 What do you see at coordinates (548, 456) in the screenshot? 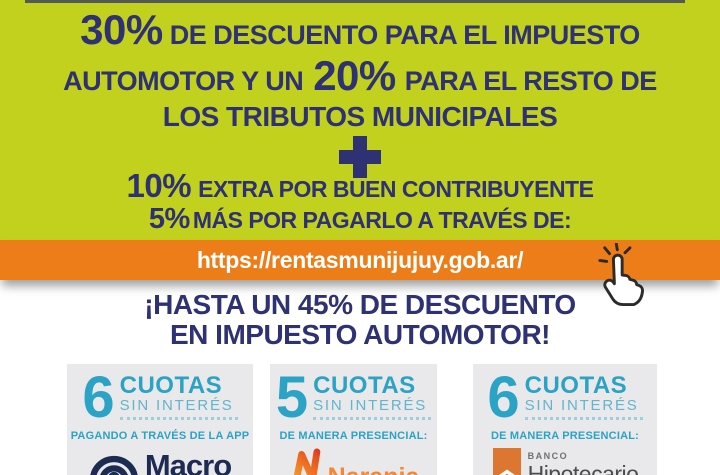
I see `banco-label: BANCO` at bounding box center [548, 456].